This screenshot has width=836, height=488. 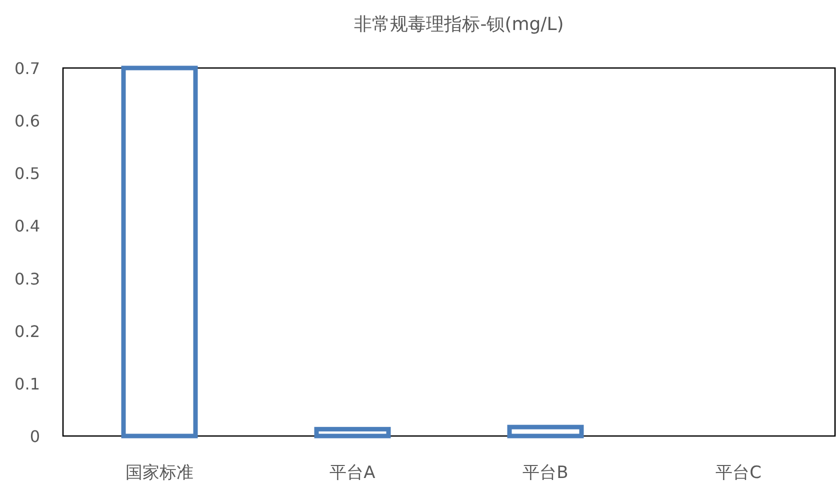 What do you see at coordinates (459, 24) in the screenshot?
I see `title: 非常规毒理指标-钡(mg/L)` at bounding box center [459, 24].